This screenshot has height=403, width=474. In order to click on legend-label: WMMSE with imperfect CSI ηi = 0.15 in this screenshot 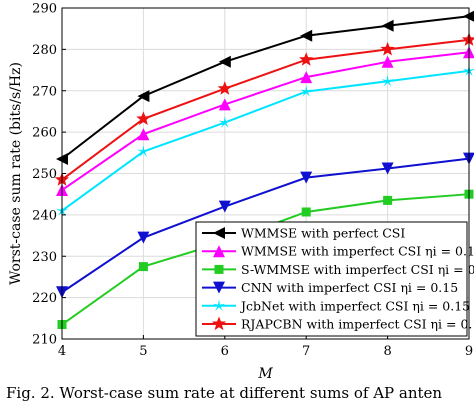, I will do `click(357, 251)`.